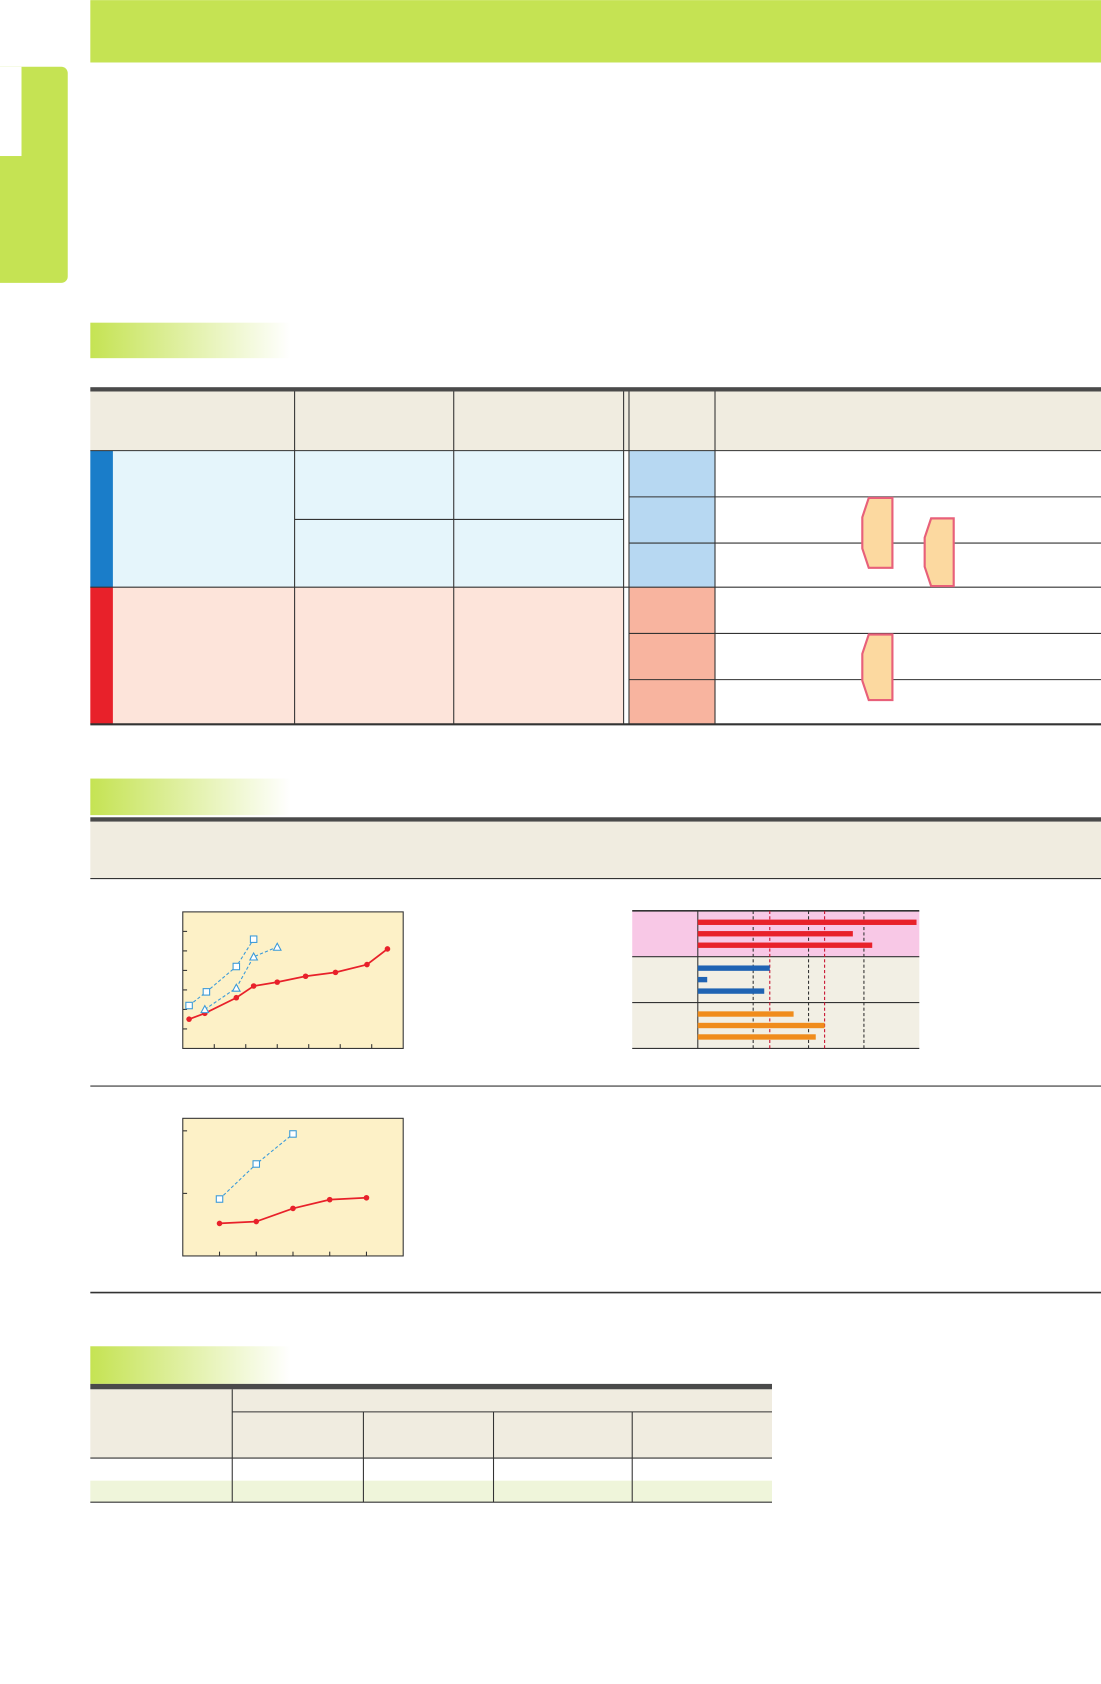 The height and width of the screenshot is (1684, 1101). What do you see at coordinates (551, 1083) in the screenshot?
I see `charts` at bounding box center [551, 1083].